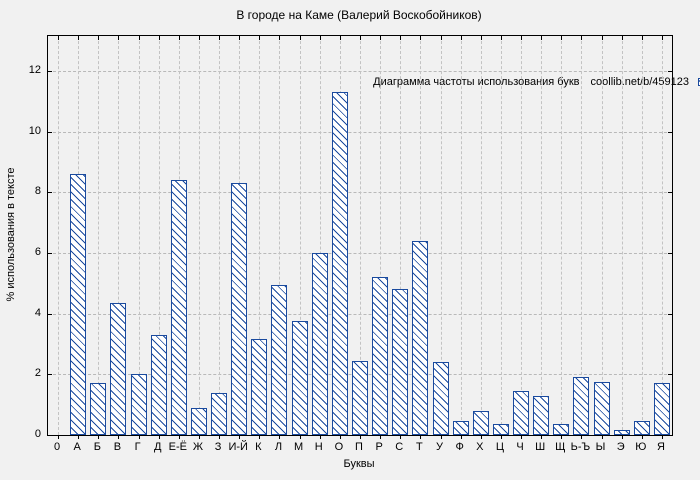  I want to click on x-tick-label: Д, so click(157, 447).